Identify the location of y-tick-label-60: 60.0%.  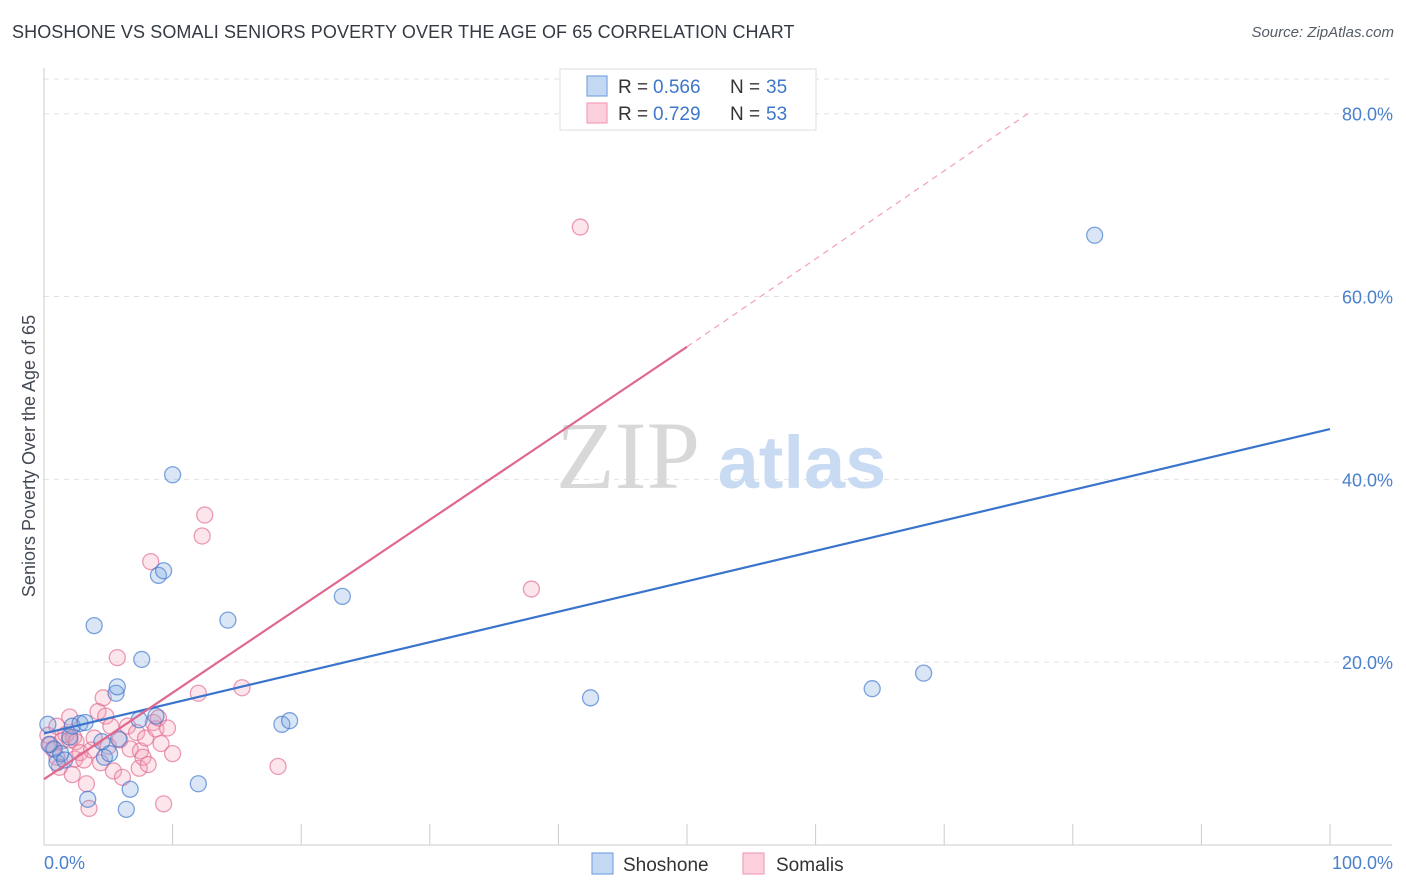
(1367, 298).